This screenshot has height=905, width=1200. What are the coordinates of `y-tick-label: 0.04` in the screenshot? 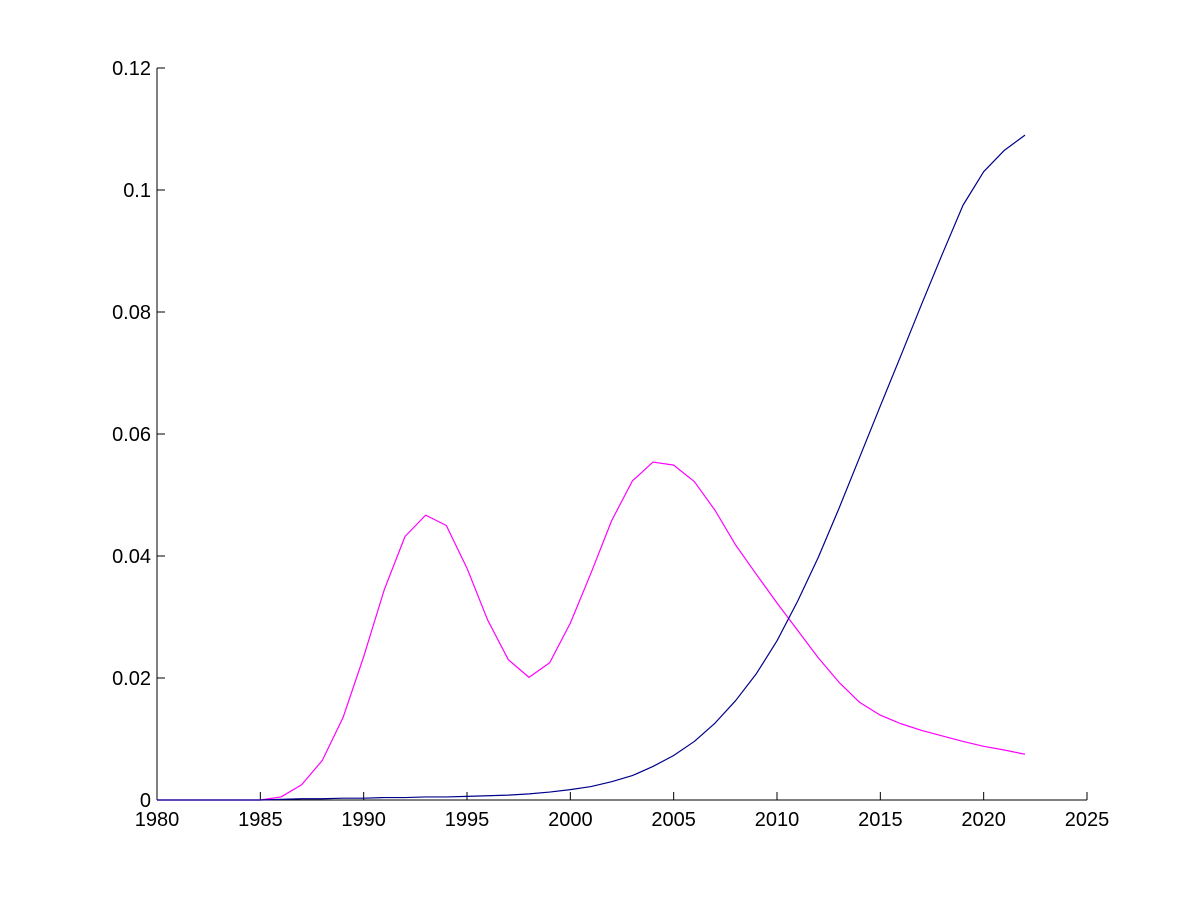 It's located at (131, 557).